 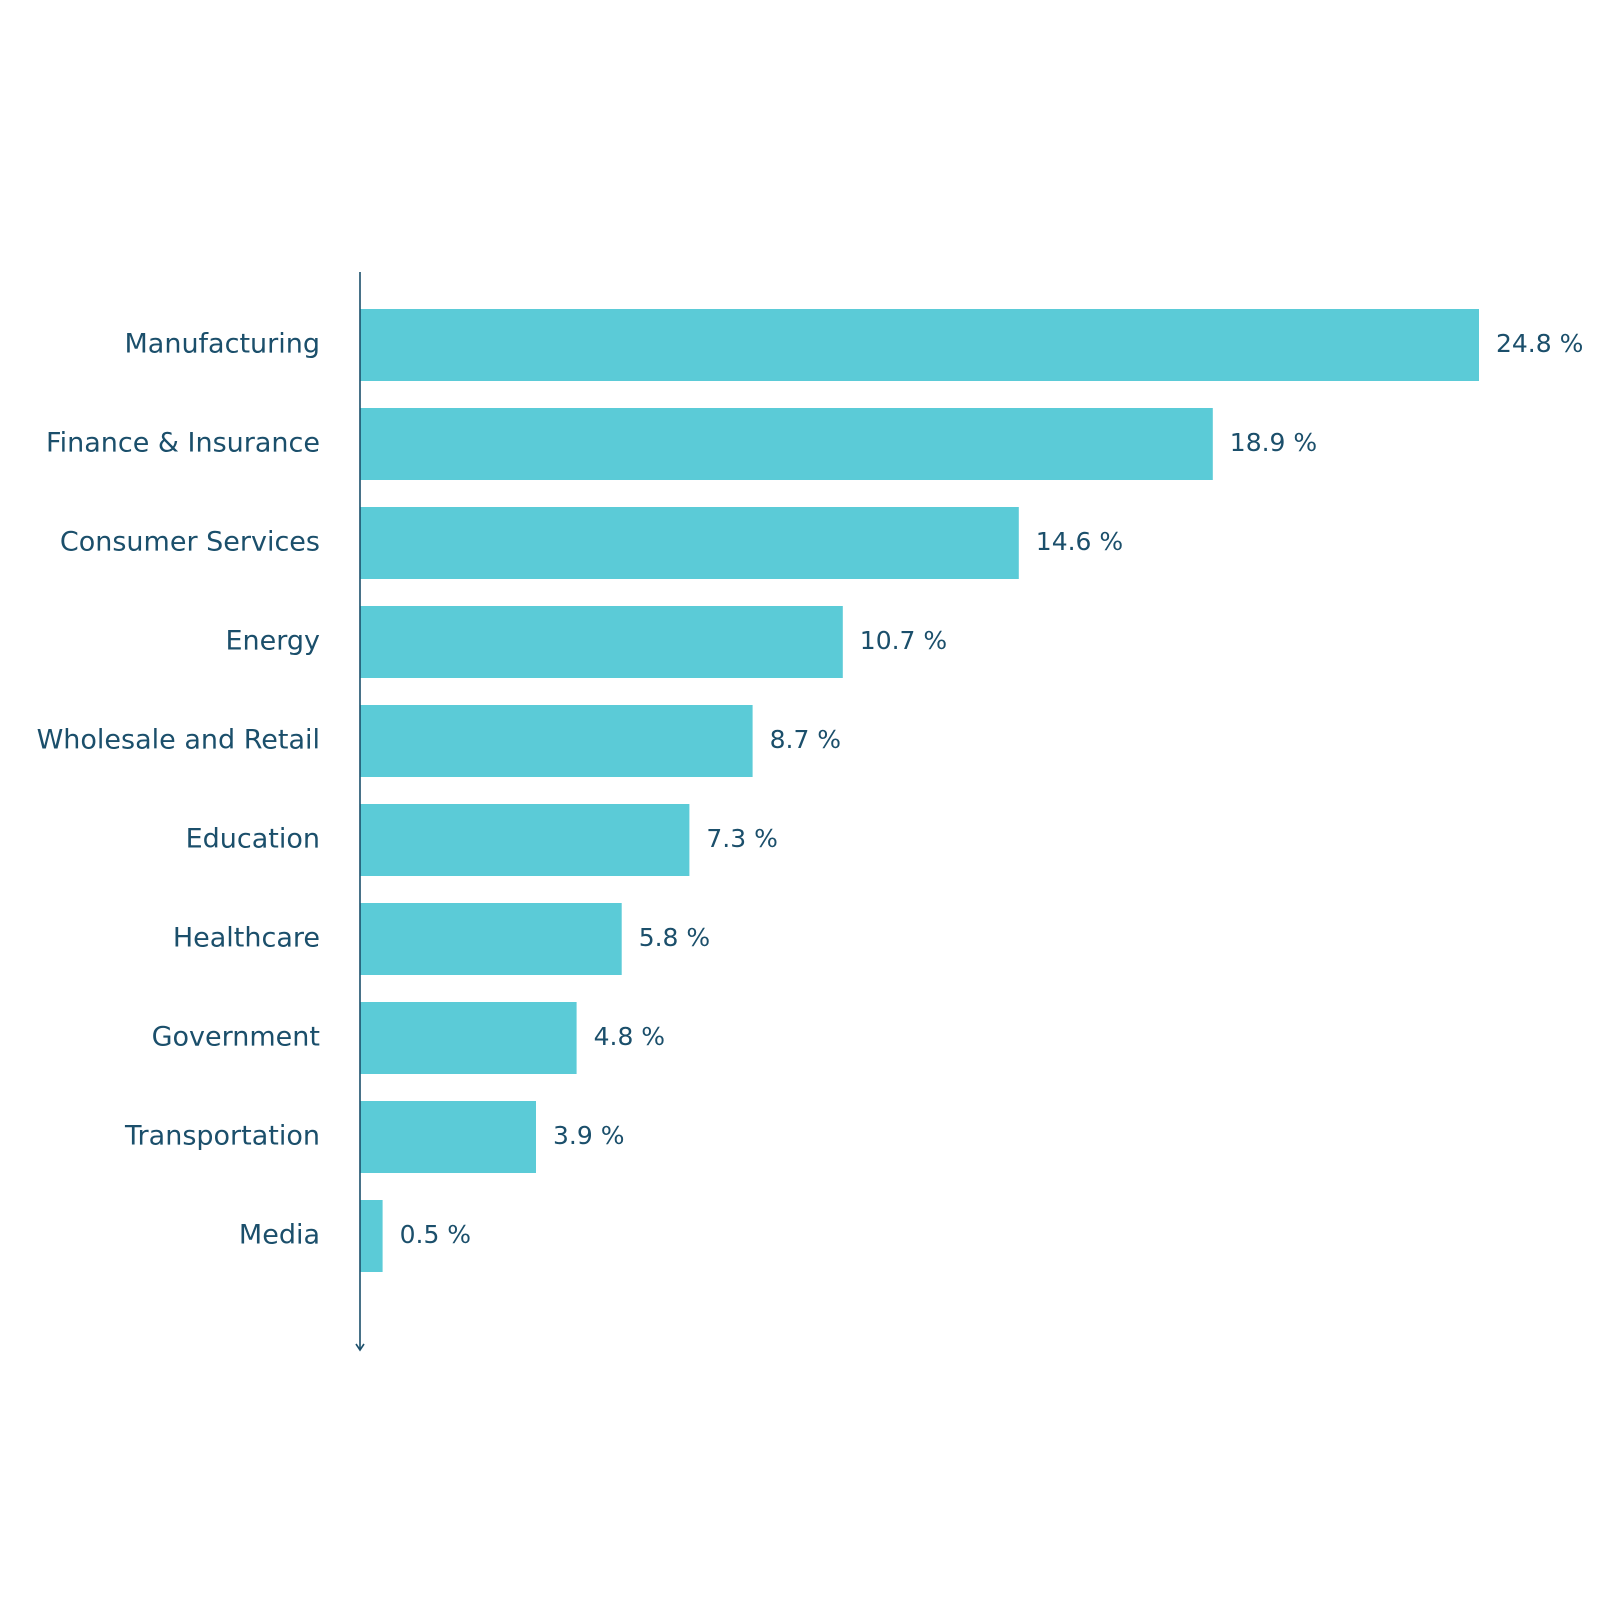 I want to click on category-label: Wholesale and Retail, so click(x=178, y=740).